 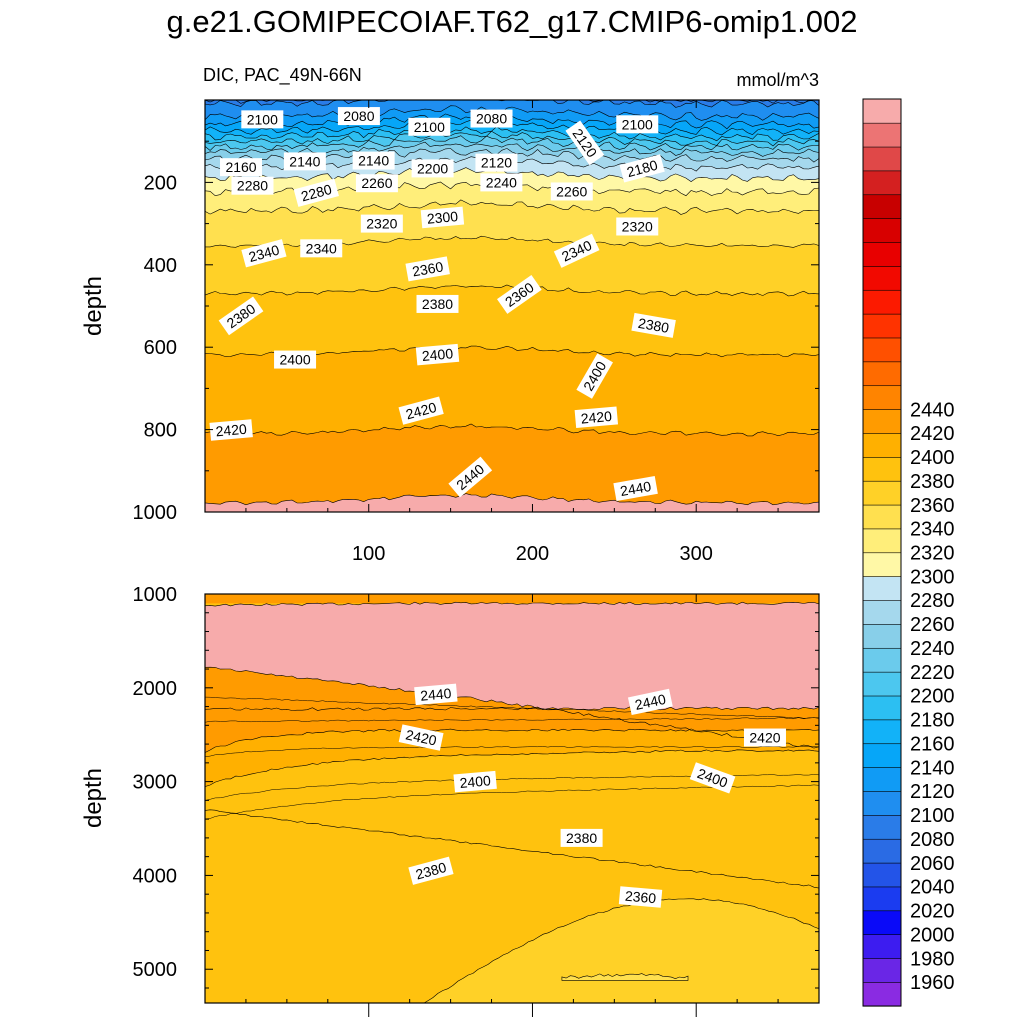 What do you see at coordinates (155, 689) in the screenshot?
I see `y-tick-label: 2000` at bounding box center [155, 689].